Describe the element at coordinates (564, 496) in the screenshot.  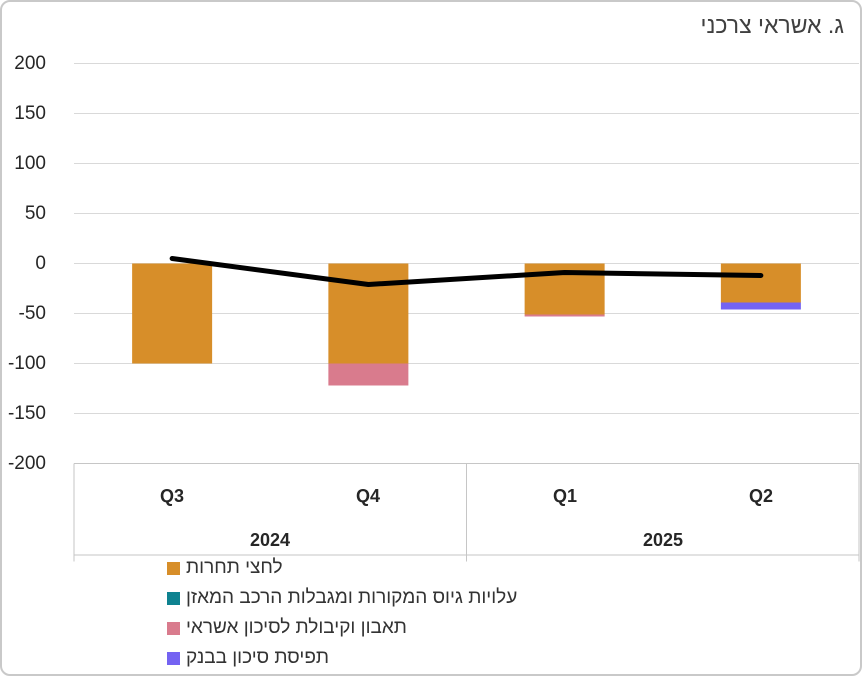
I see `x-axis-quarter-label: Q1` at that location.